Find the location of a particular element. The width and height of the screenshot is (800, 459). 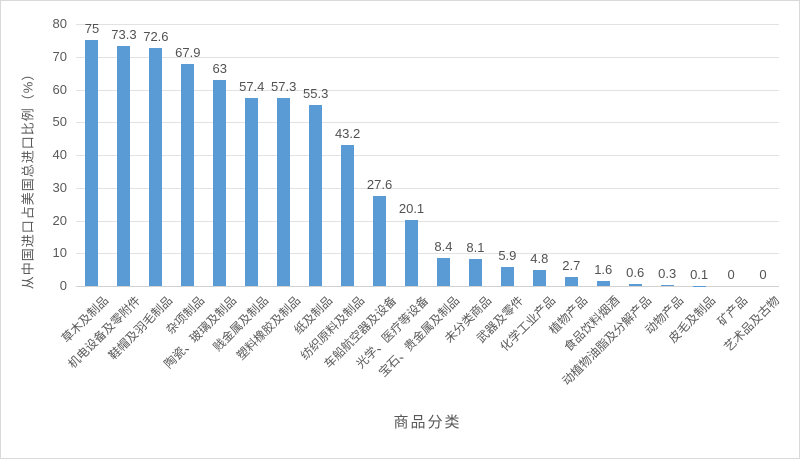

bar-value-label: 4.8 is located at coordinates (539, 259).